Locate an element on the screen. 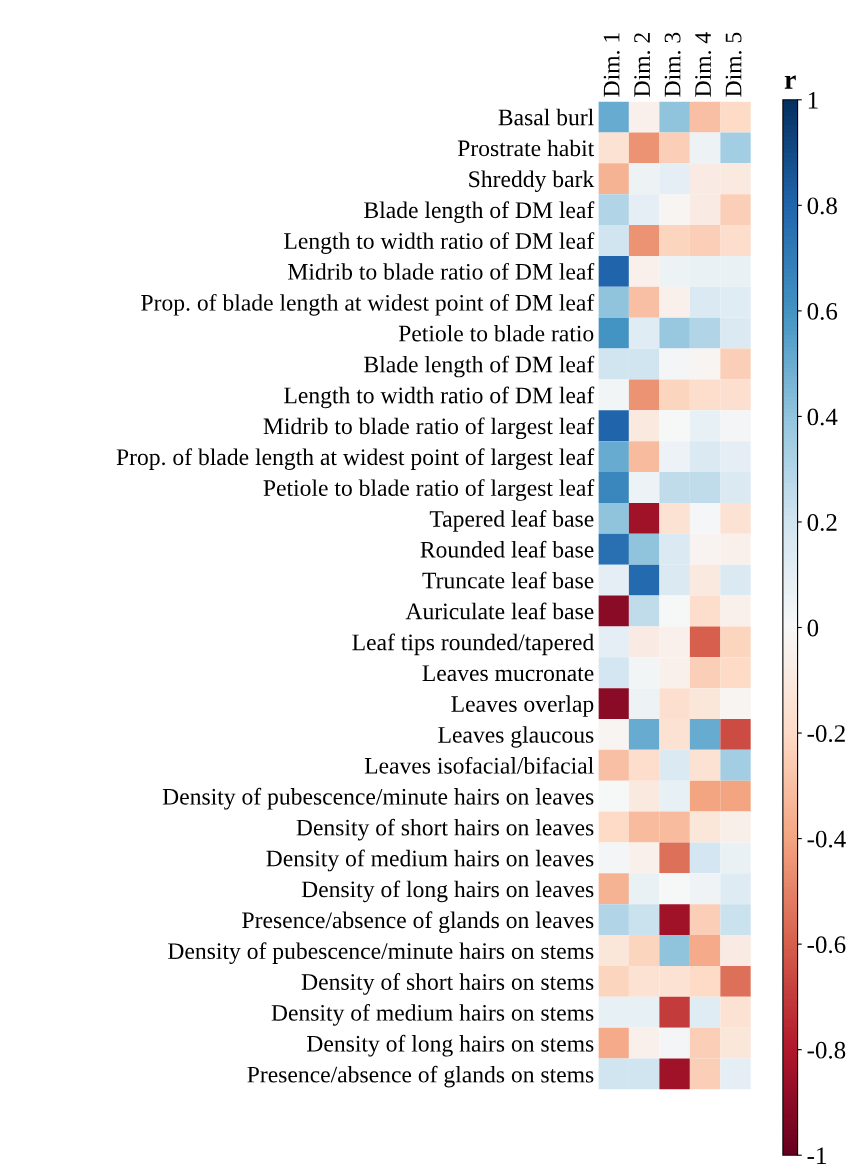 The width and height of the screenshot is (866, 1174). y-tick-label: Prop. of blade length at widest point of DM leaf is located at coordinates (368, 304).